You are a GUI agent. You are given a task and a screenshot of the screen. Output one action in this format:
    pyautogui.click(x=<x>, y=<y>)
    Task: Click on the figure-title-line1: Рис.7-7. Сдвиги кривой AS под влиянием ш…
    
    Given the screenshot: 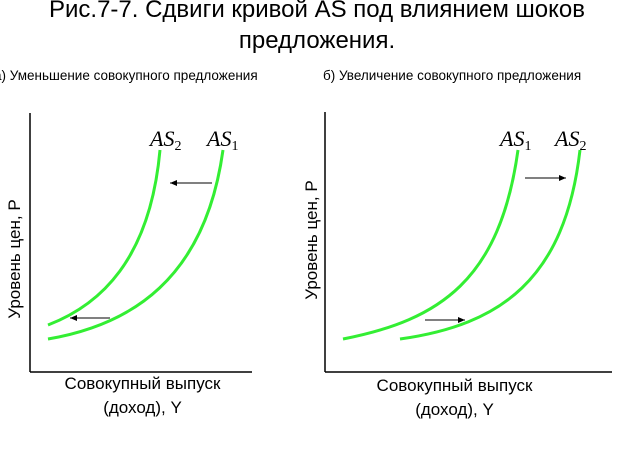 What is the action you would take?
    pyautogui.click(x=316, y=11)
    